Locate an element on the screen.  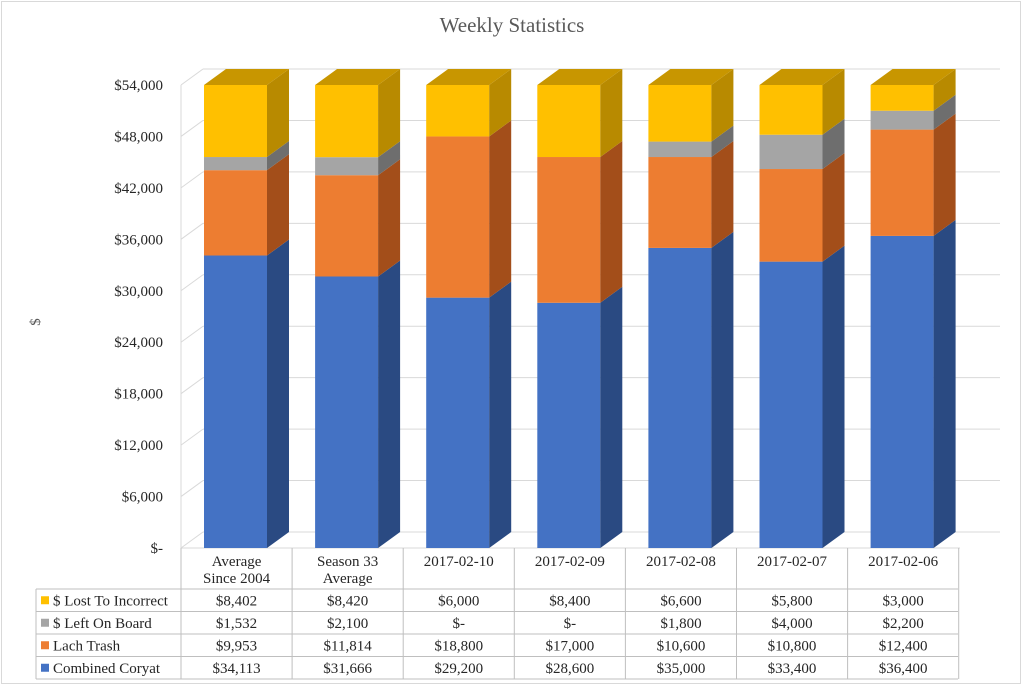
table-cell-value: $10,600 is located at coordinates (681, 646).